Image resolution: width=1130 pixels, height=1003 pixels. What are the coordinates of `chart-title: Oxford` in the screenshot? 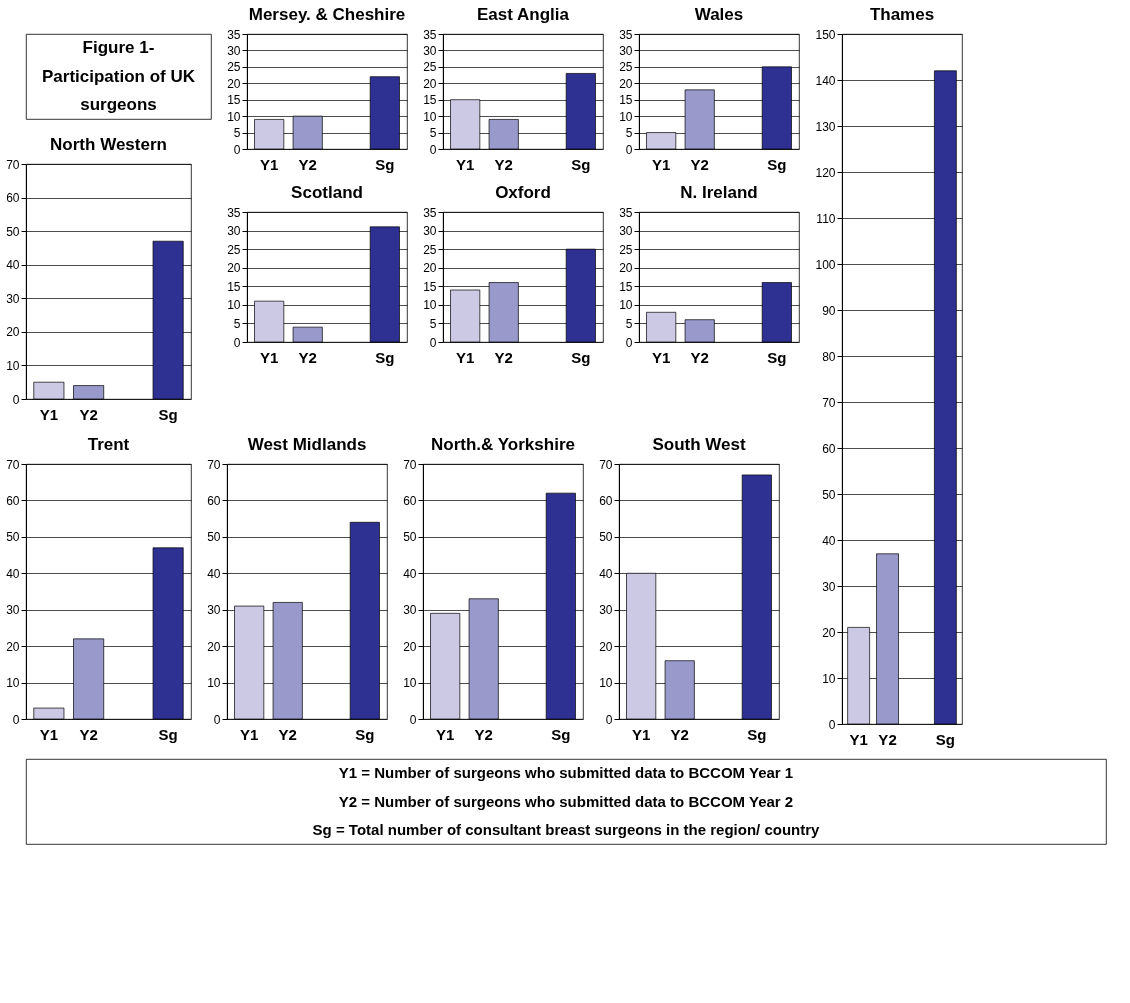 It's located at (523, 192).